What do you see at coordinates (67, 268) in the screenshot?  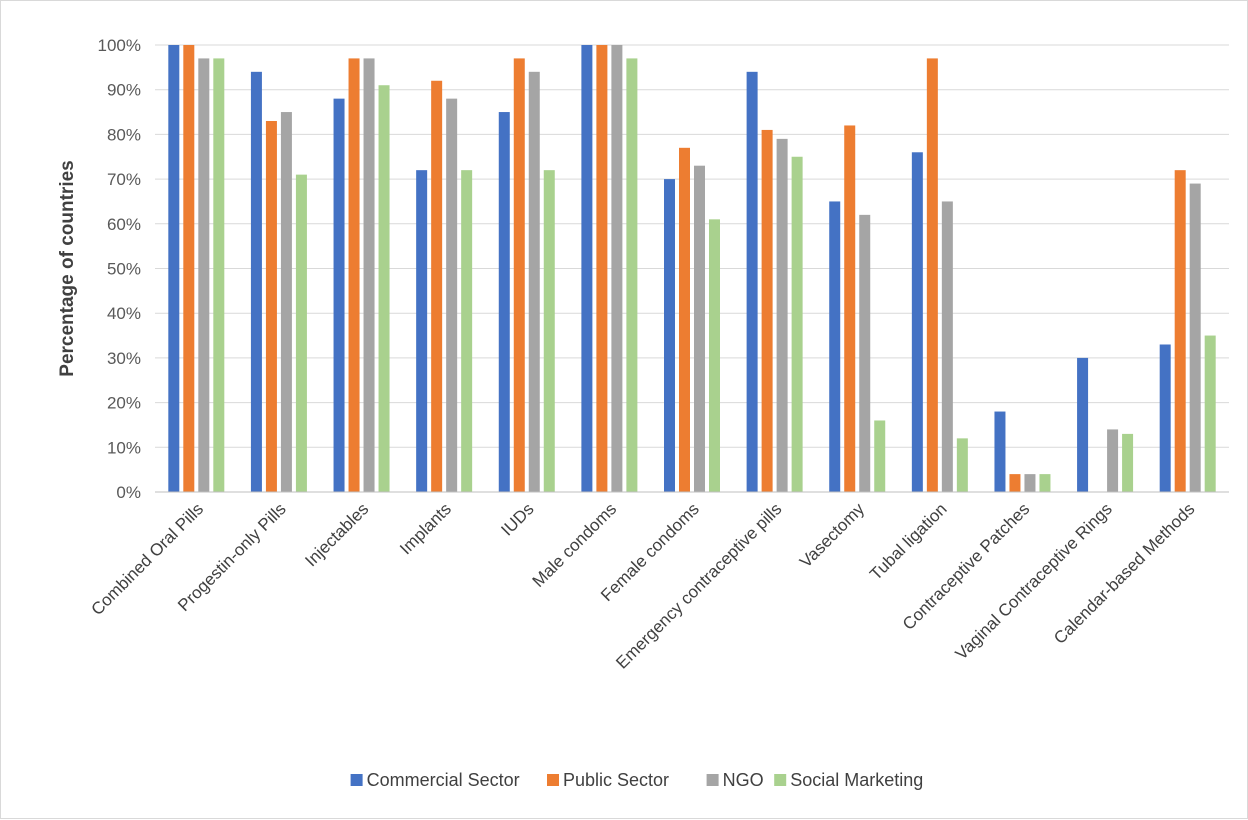 I see `y-axis-label: Percentage of countries` at bounding box center [67, 268].